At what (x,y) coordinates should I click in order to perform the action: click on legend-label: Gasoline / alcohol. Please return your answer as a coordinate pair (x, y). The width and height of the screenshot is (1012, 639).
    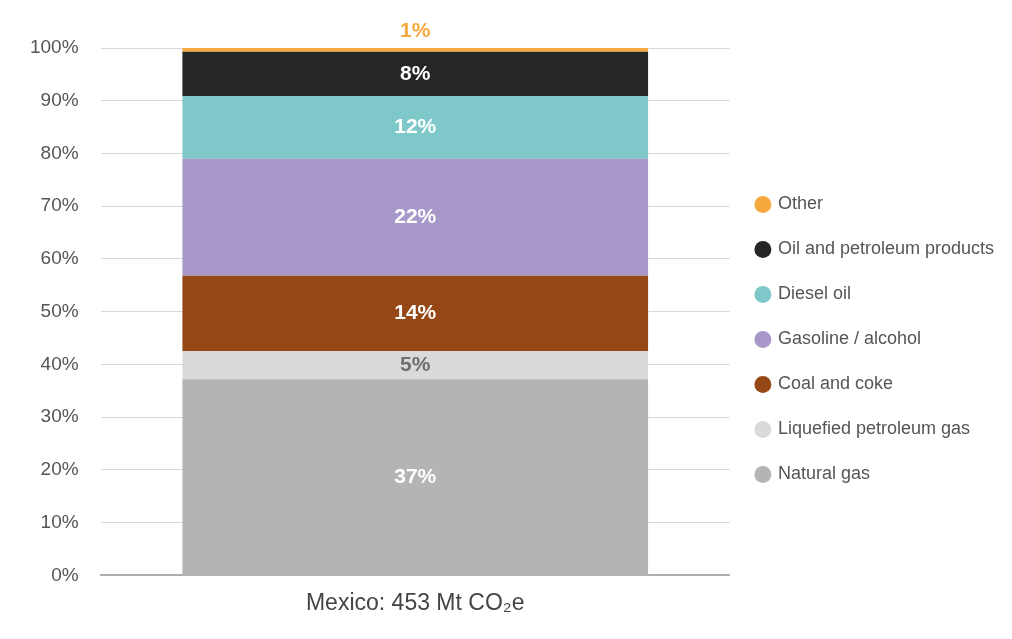
    Looking at the image, I should click on (849, 338).